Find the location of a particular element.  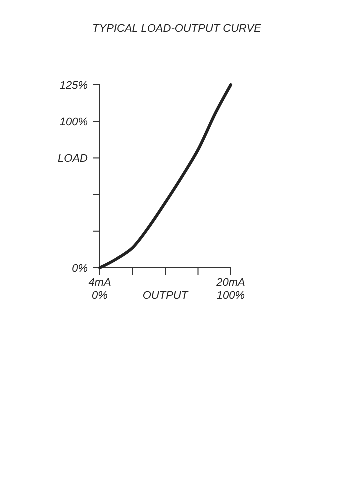

y-tick-label: 125% is located at coordinates (74, 86).